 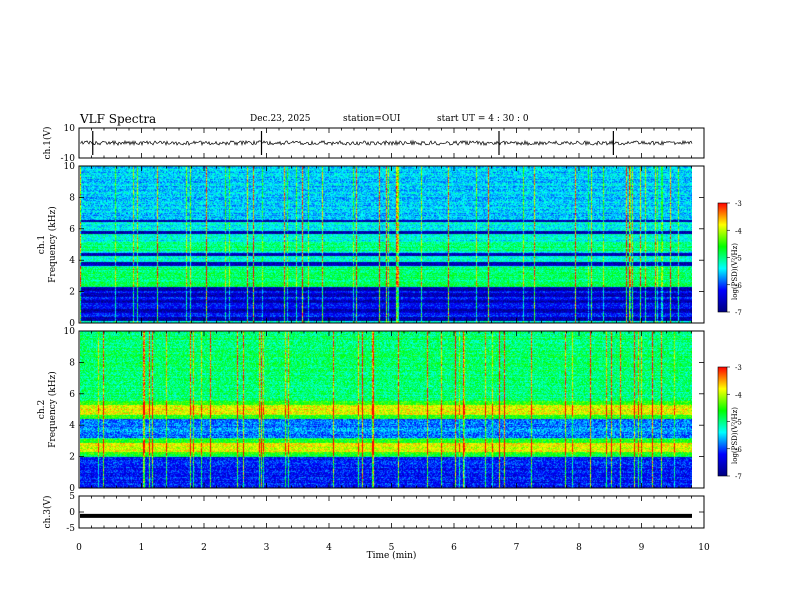 What do you see at coordinates (738, 313) in the screenshot?
I see `ch1-colorbar-tick-label-4: -7` at bounding box center [738, 313].